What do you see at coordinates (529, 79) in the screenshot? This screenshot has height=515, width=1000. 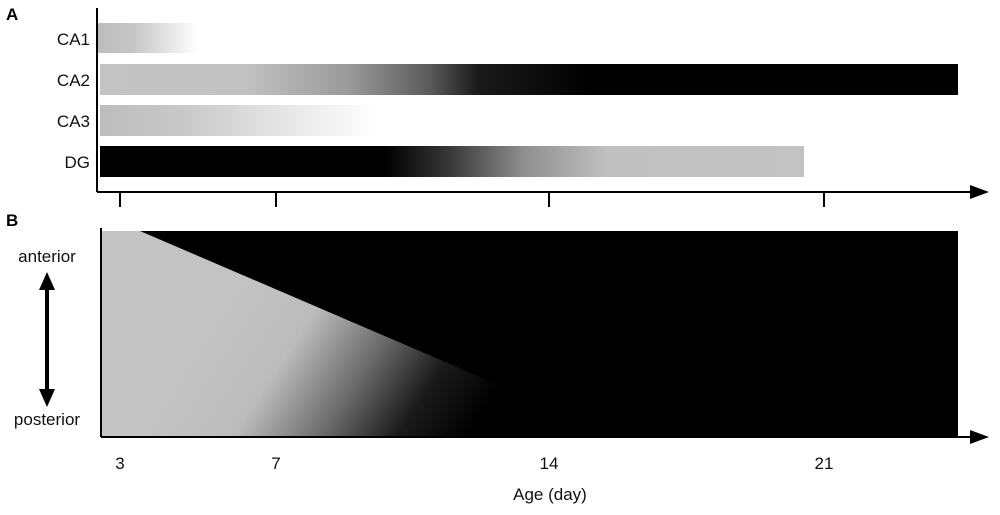 I see `ca2-bar` at bounding box center [529, 79].